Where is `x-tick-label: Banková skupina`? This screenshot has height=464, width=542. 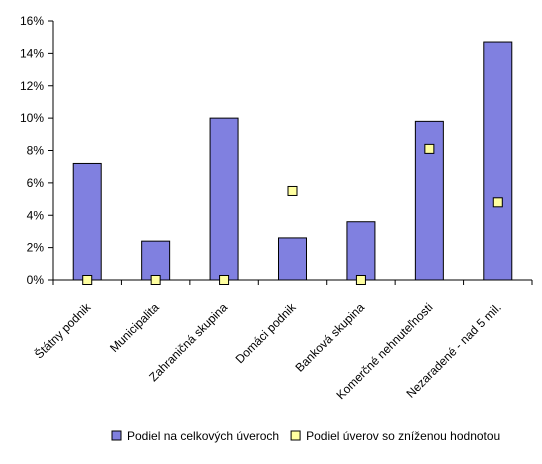 x-tick-label: Banková skupina is located at coordinates (330, 337).